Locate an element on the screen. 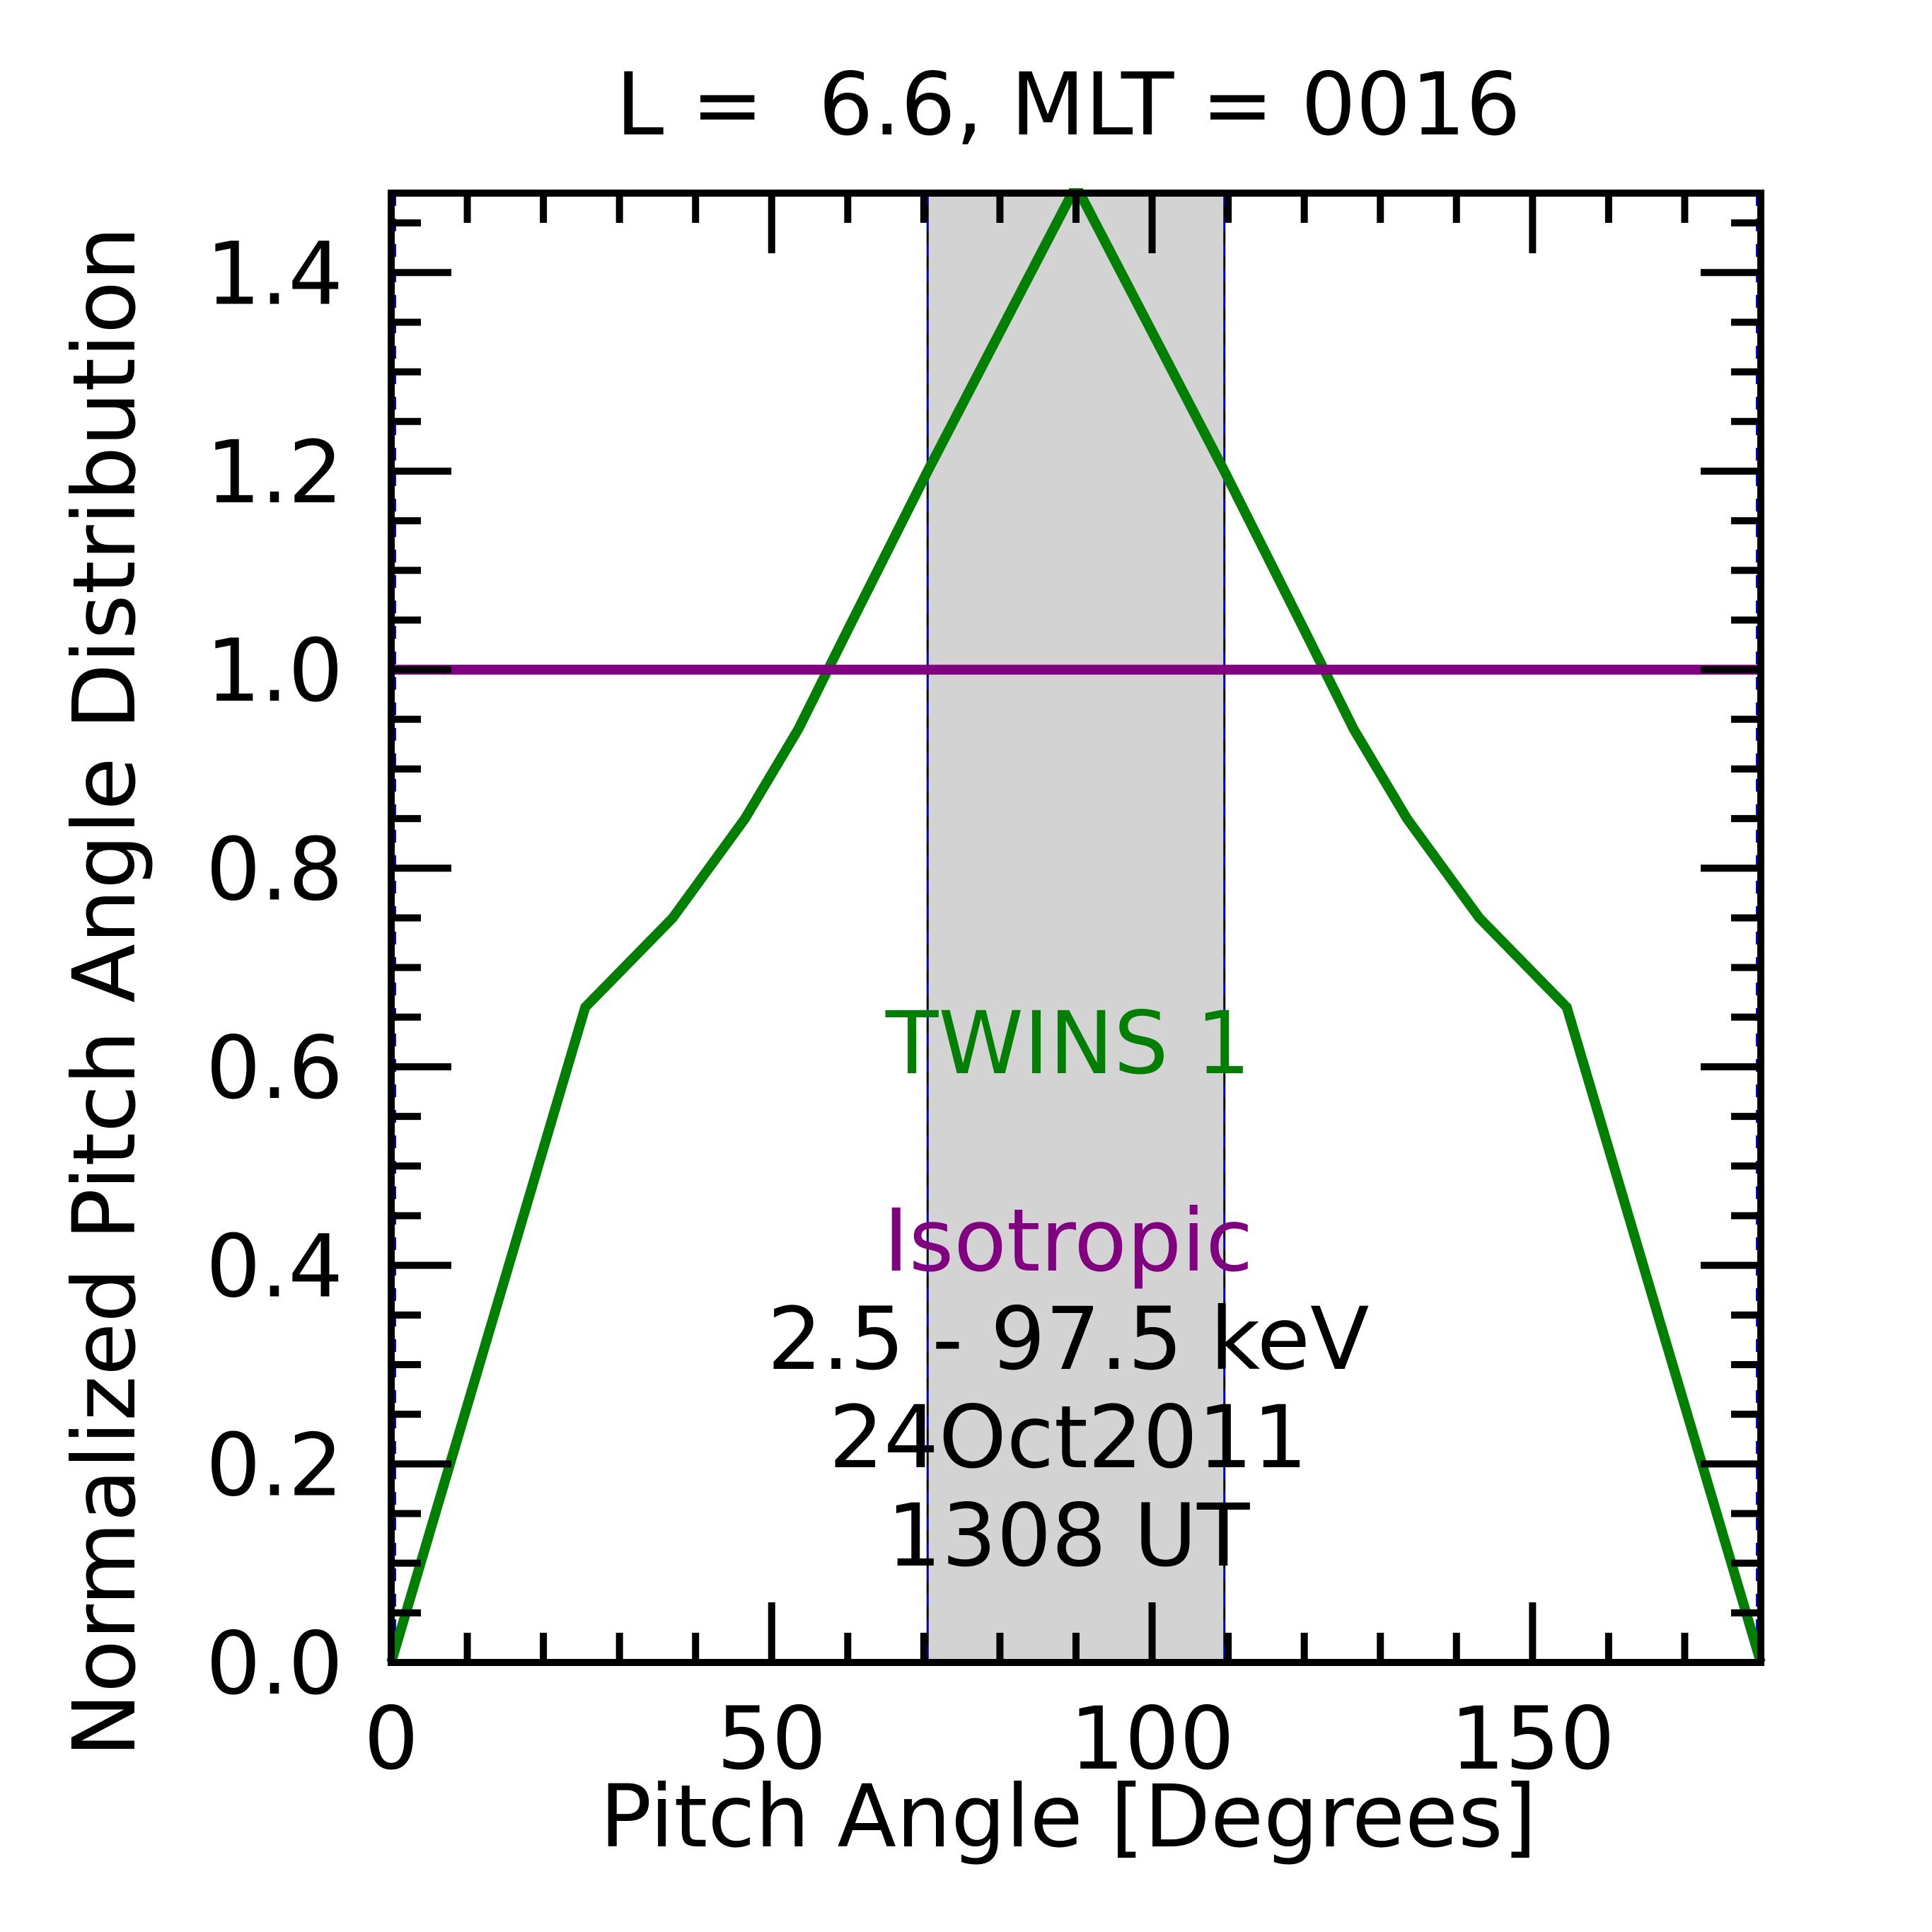 The height and width of the screenshot is (1932, 1932). x-tick-label: 50 is located at coordinates (771, 1739).